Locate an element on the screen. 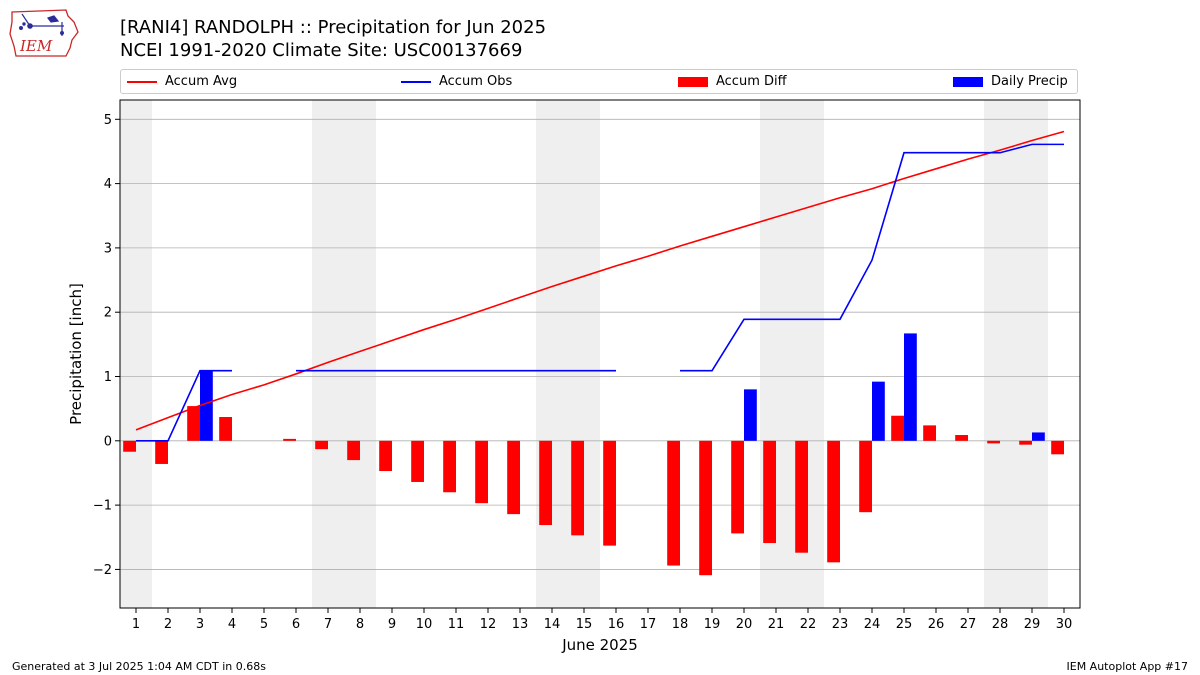 The width and height of the screenshot is (1200, 675). y-tick-label: −1 is located at coordinates (102, 506).